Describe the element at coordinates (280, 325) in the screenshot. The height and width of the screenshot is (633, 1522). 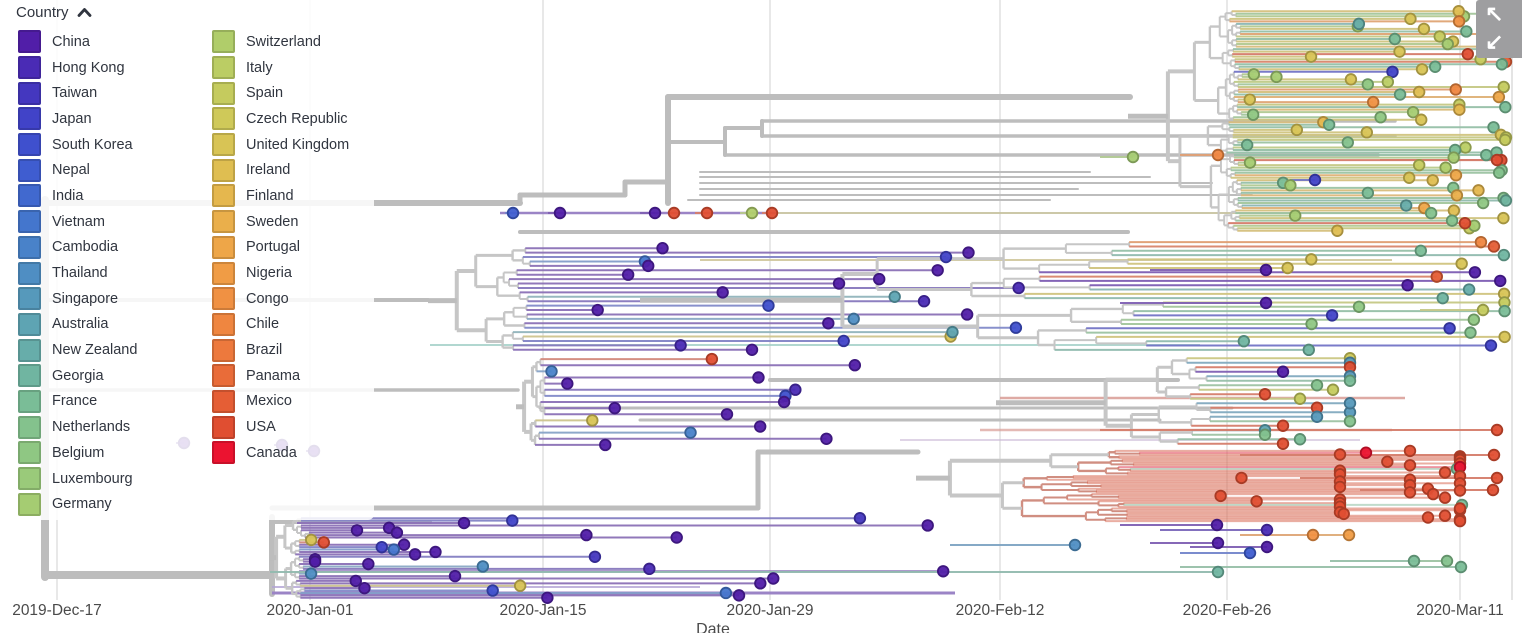
I see `legend-item-chile: Chile` at that location.